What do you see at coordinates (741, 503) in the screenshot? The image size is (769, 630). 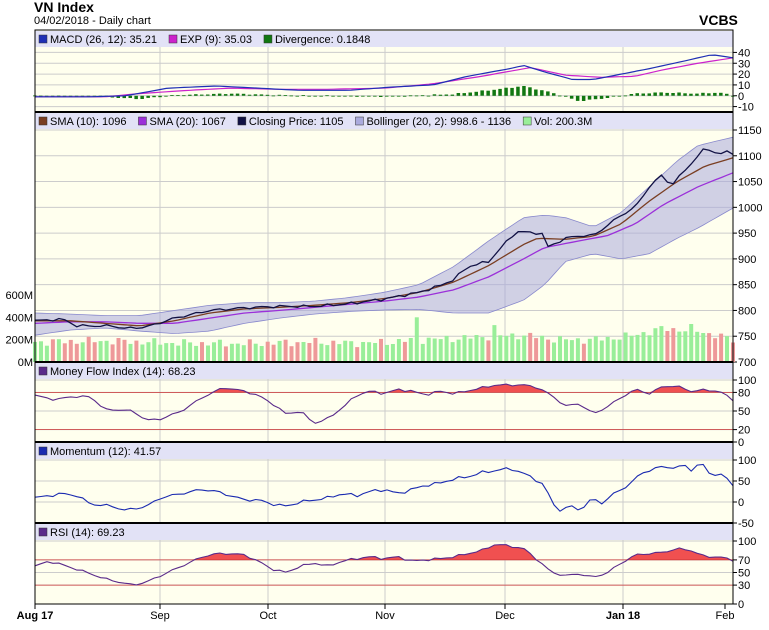 I see `panel-3-ytick-label-2: 0` at bounding box center [741, 503].